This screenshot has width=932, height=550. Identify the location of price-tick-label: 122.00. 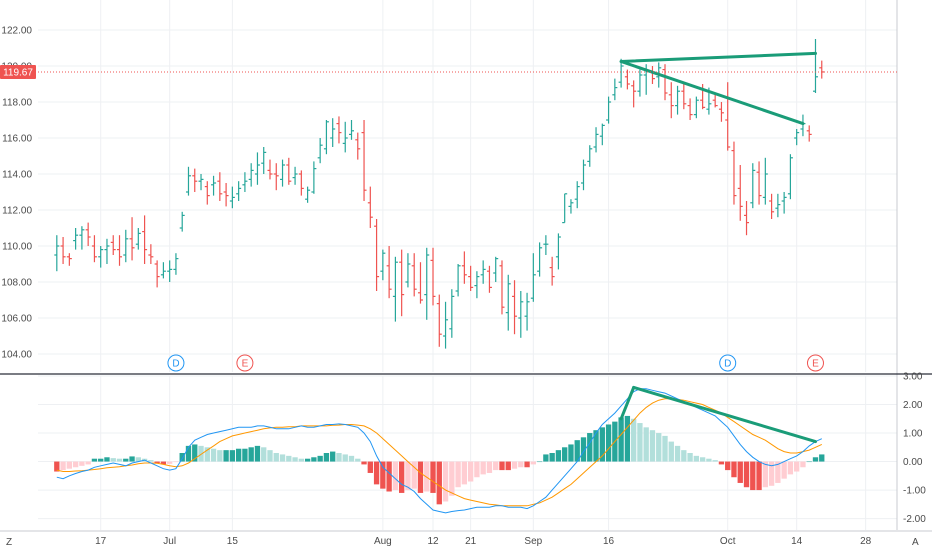
(16, 31).